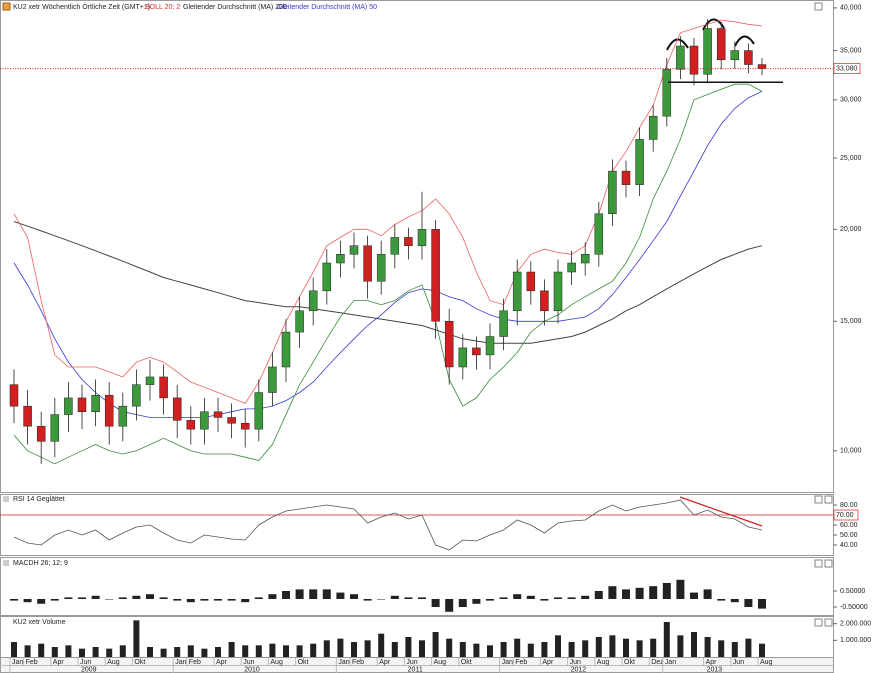  I want to click on y-tick-label: 1.000.000, so click(855, 640).